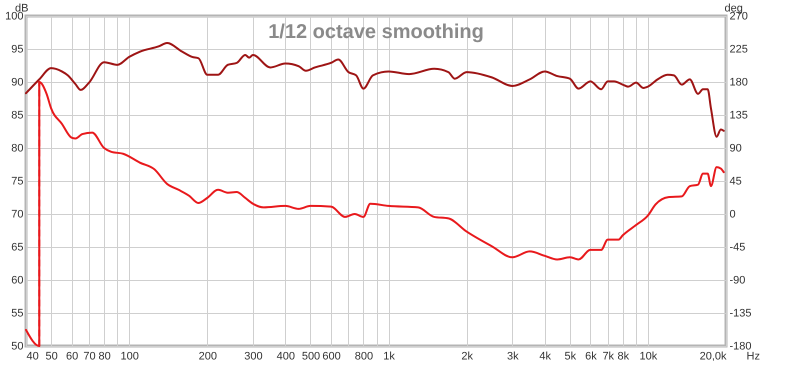 Image resolution: width=800 pixels, height=373 pixels. I want to click on y2-tick-label: -45, so click(738, 248).